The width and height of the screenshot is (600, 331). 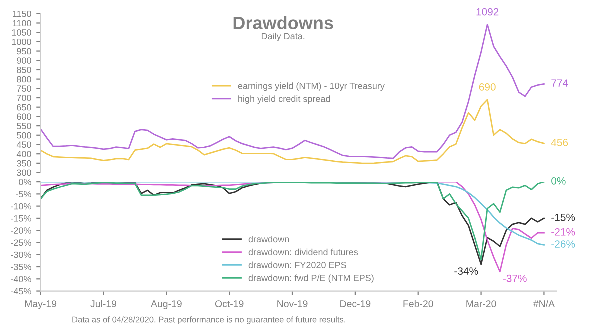 What do you see at coordinates (559, 181) in the screenshot?
I see `data-label: 0%` at bounding box center [559, 181].